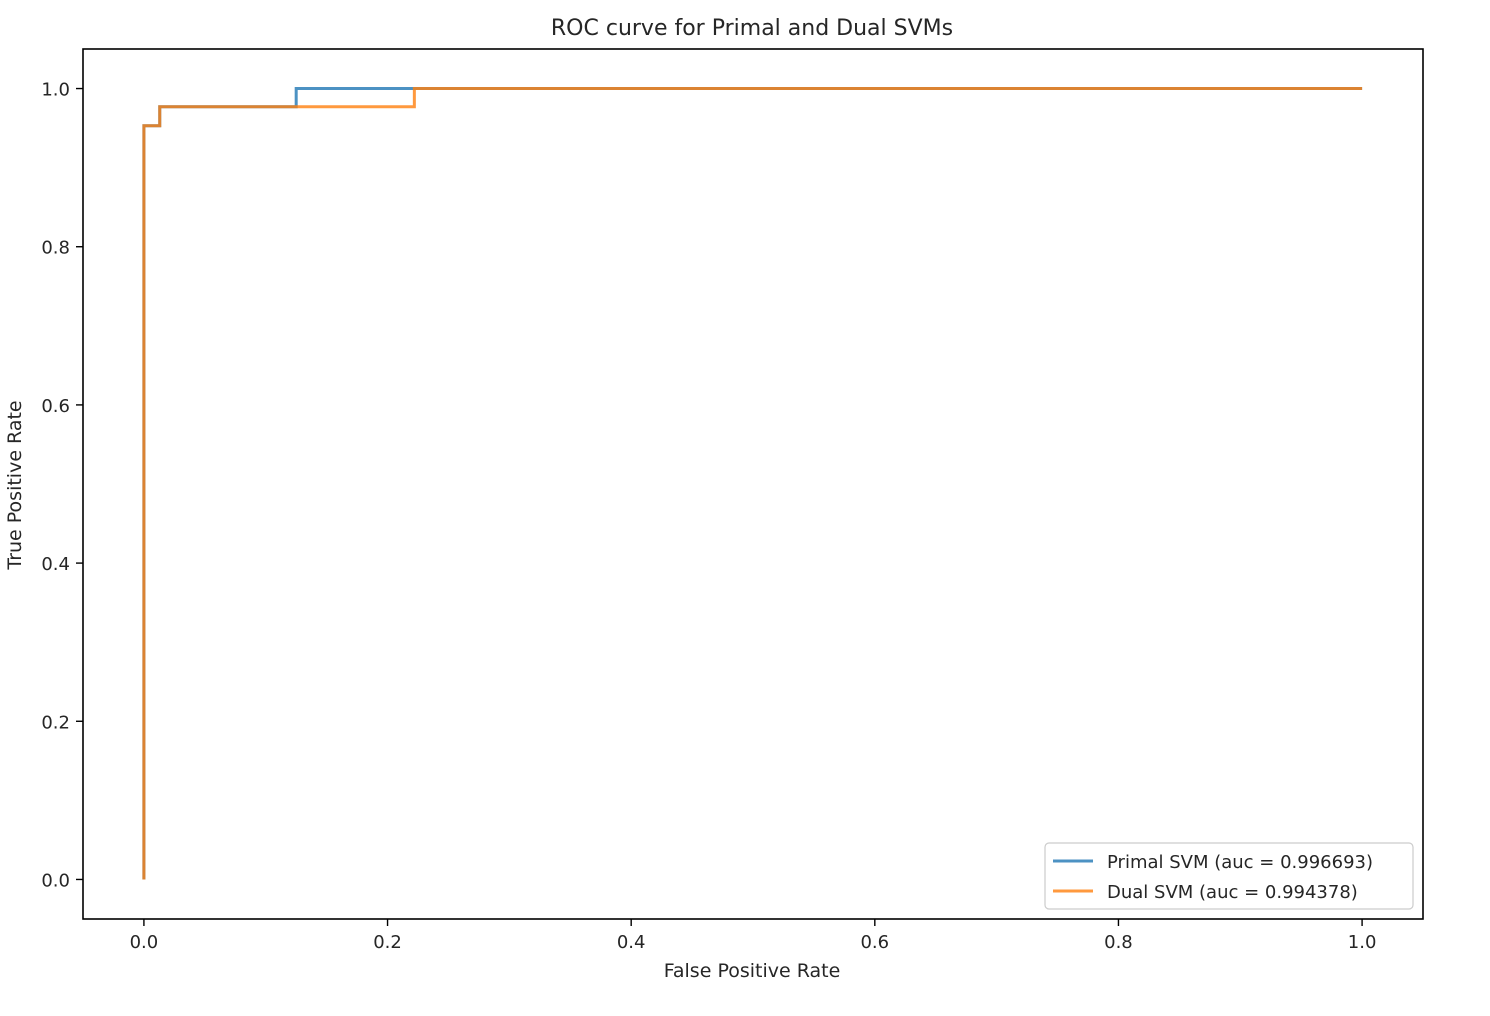 This screenshot has height=1016, width=1490. Describe the element at coordinates (15, 485) in the screenshot. I see `y-axis-label: True Positive Rate` at that location.